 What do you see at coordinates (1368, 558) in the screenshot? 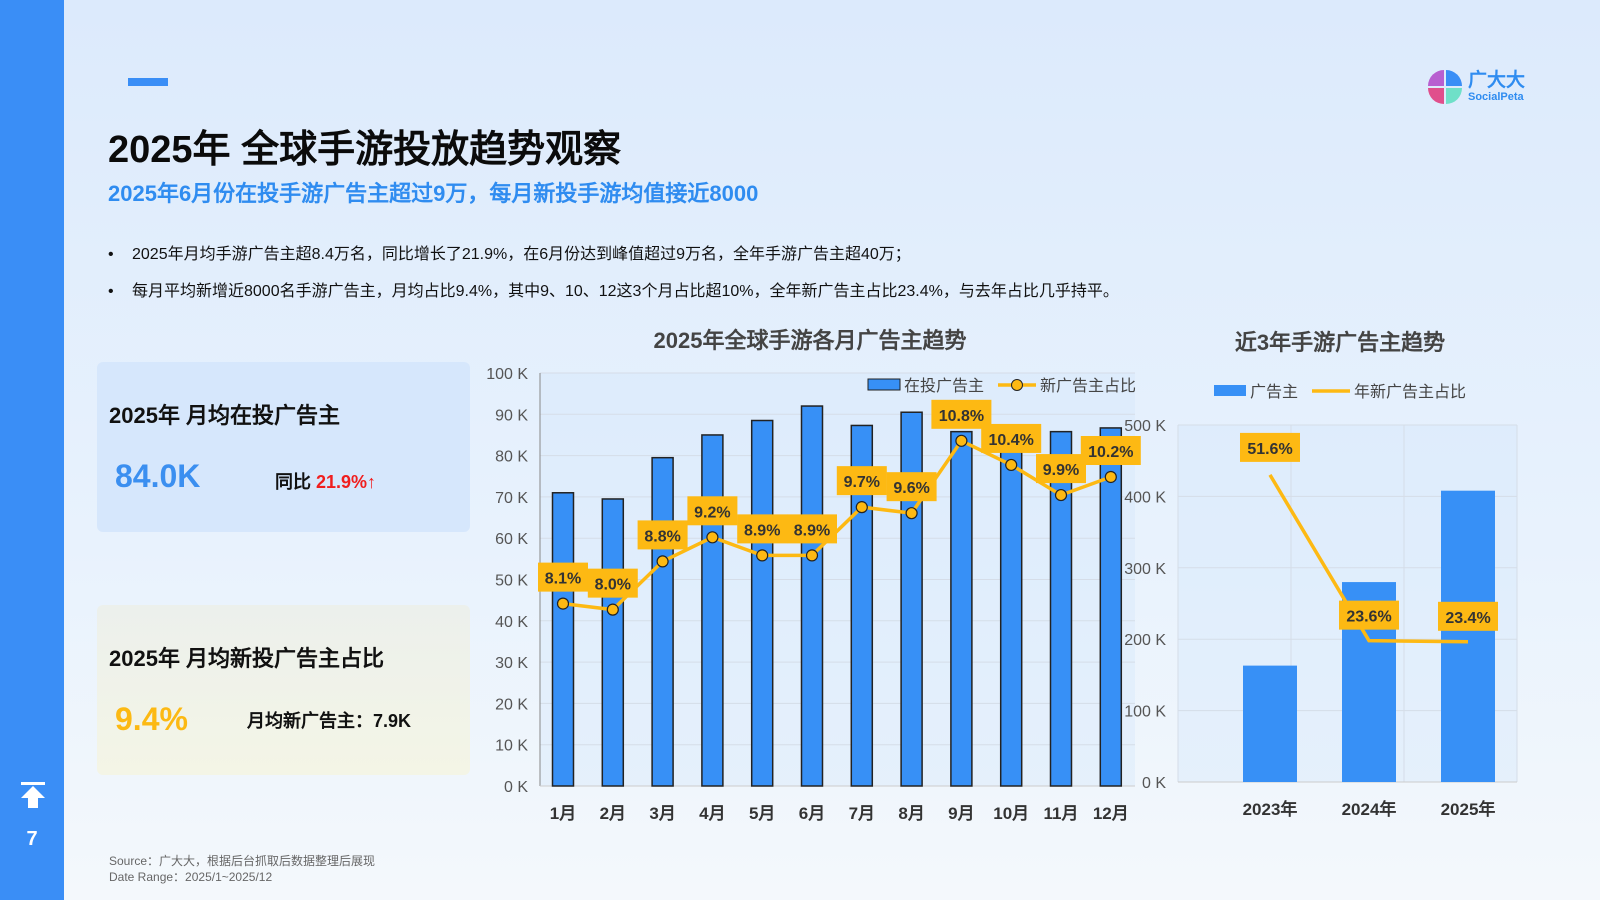
I see `series-line` at bounding box center [1368, 558].